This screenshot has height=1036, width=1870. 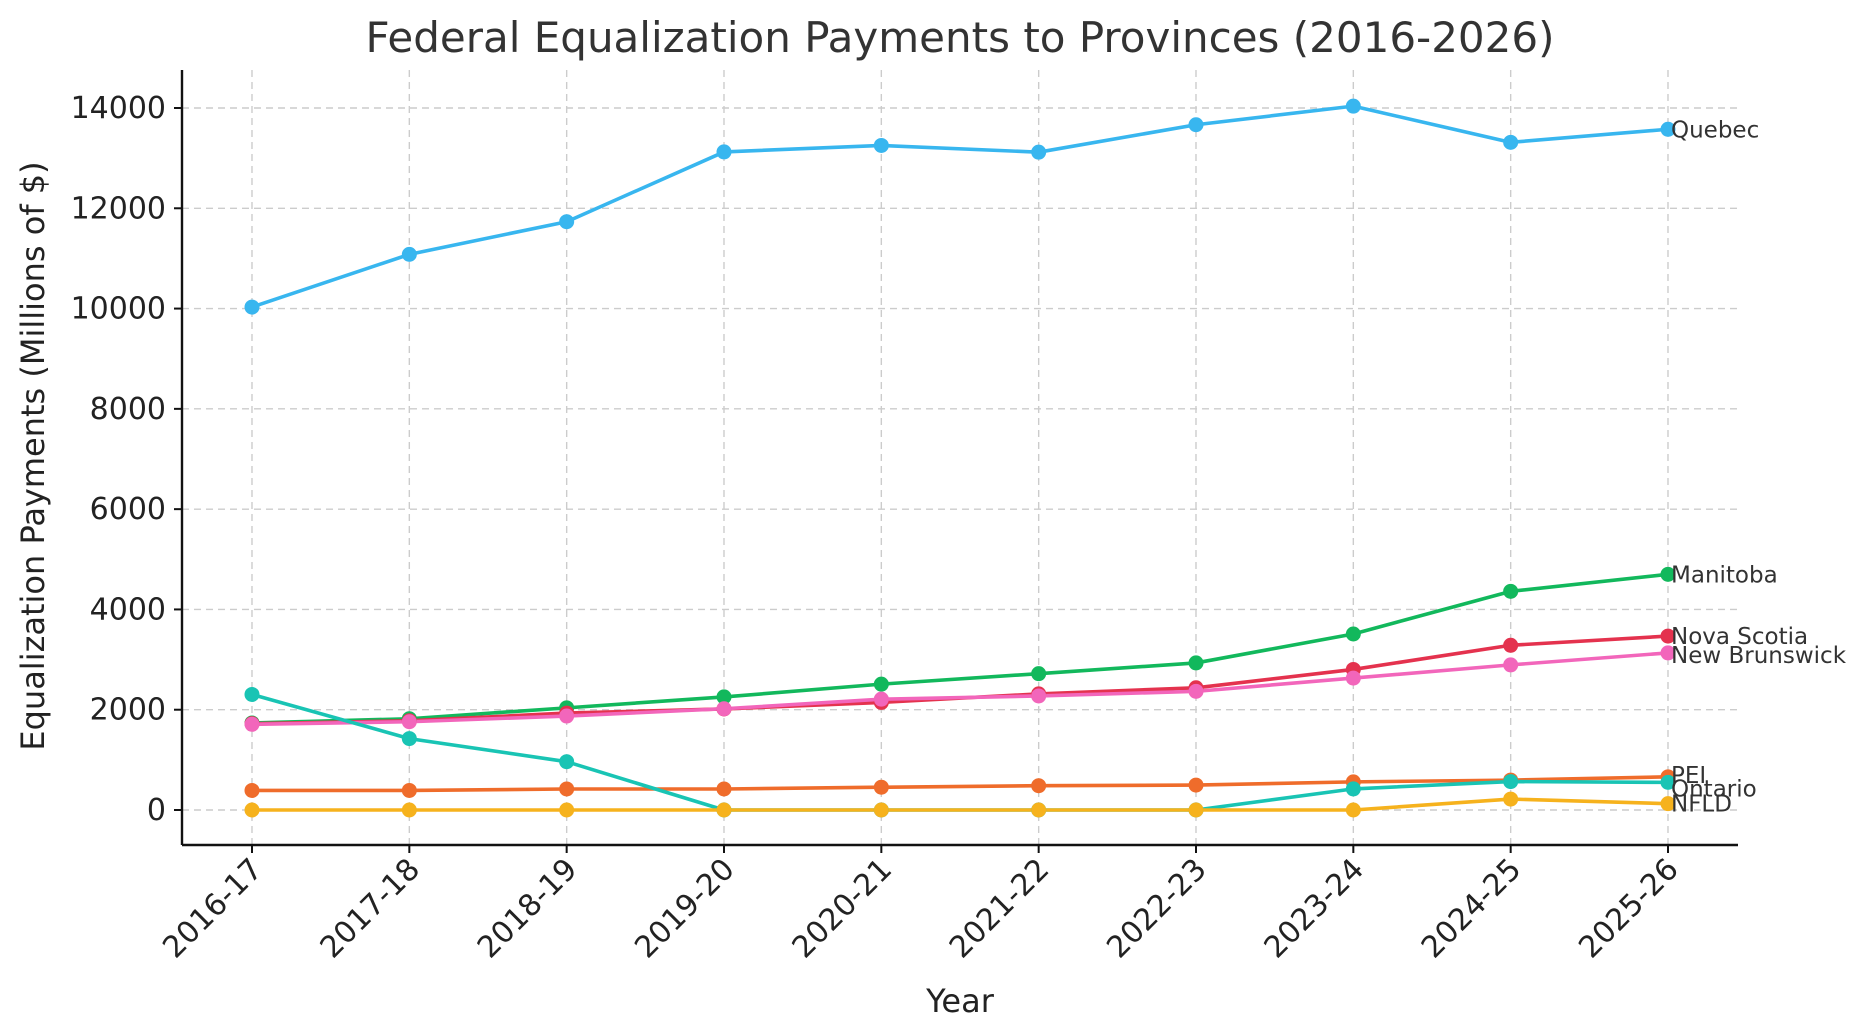 I want to click on series-label-nova-scotia: Nova Scotia, so click(x=1739, y=637).